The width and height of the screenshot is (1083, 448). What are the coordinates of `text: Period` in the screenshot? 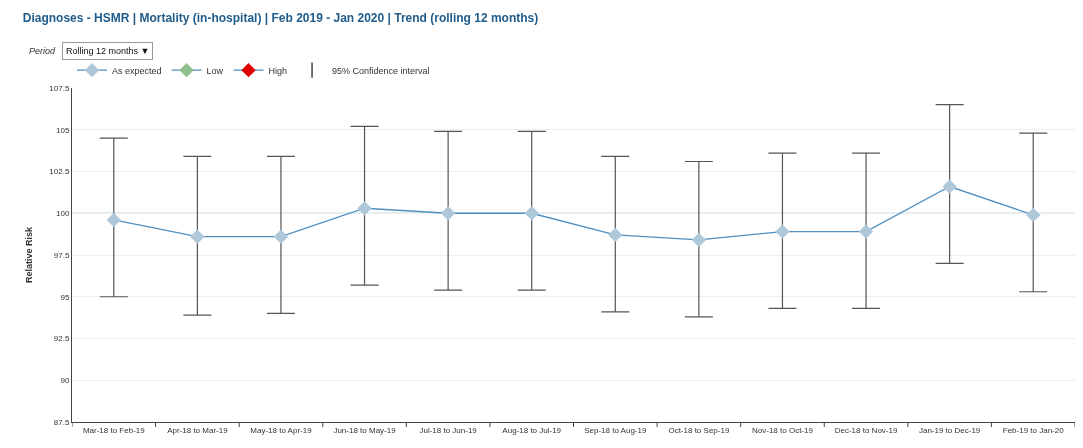 It's located at (43, 51).